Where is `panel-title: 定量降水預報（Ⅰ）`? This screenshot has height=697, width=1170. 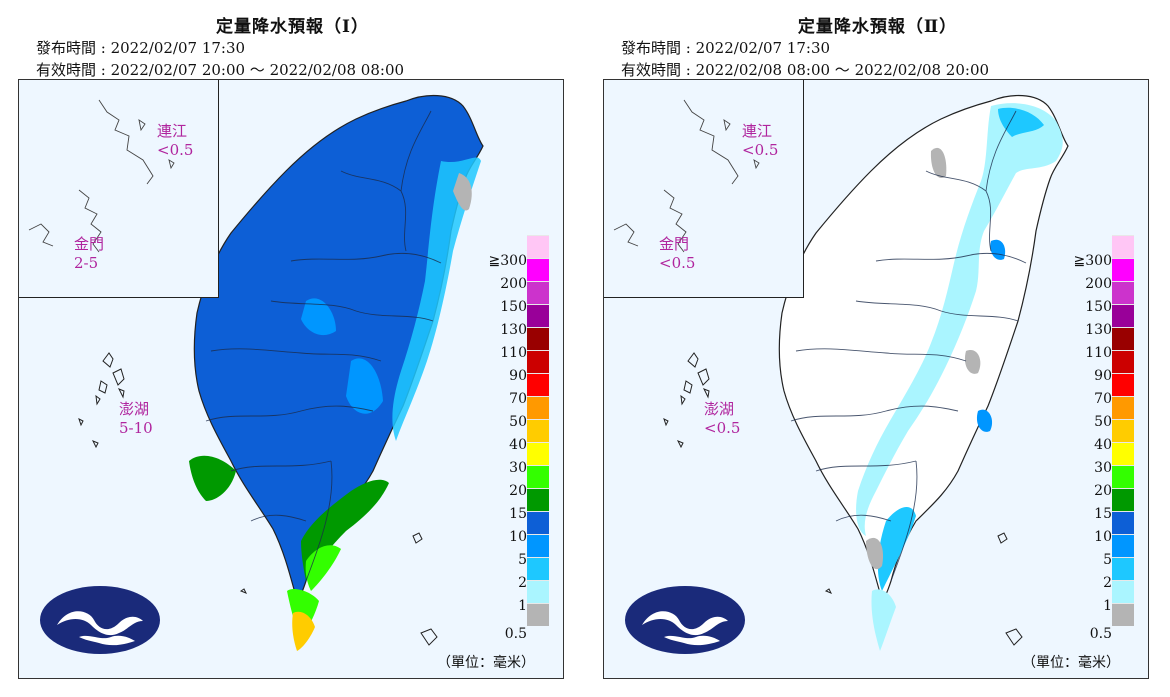 panel-title: 定量降水預報（Ⅰ） is located at coordinates (292, 27).